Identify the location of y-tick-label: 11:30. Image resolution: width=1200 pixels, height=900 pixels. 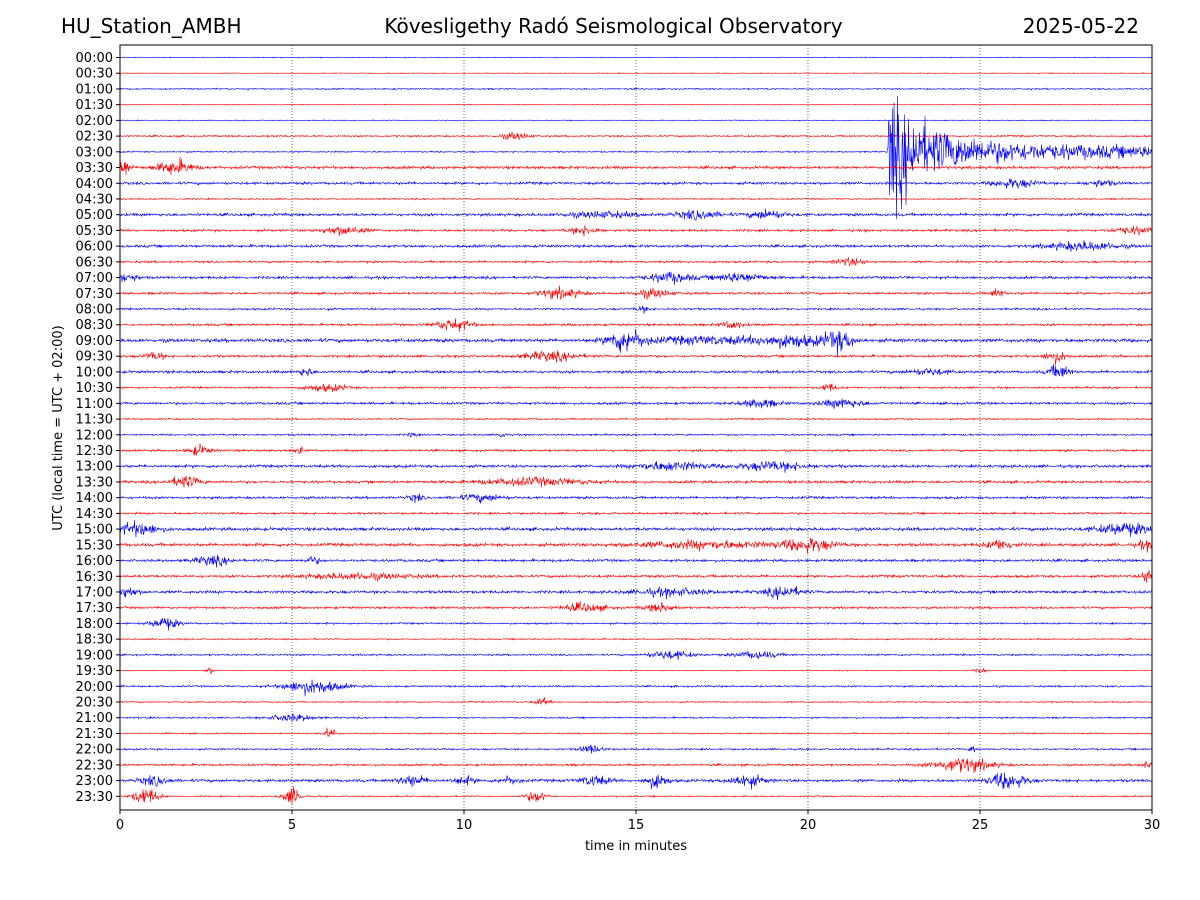
(94, 420).